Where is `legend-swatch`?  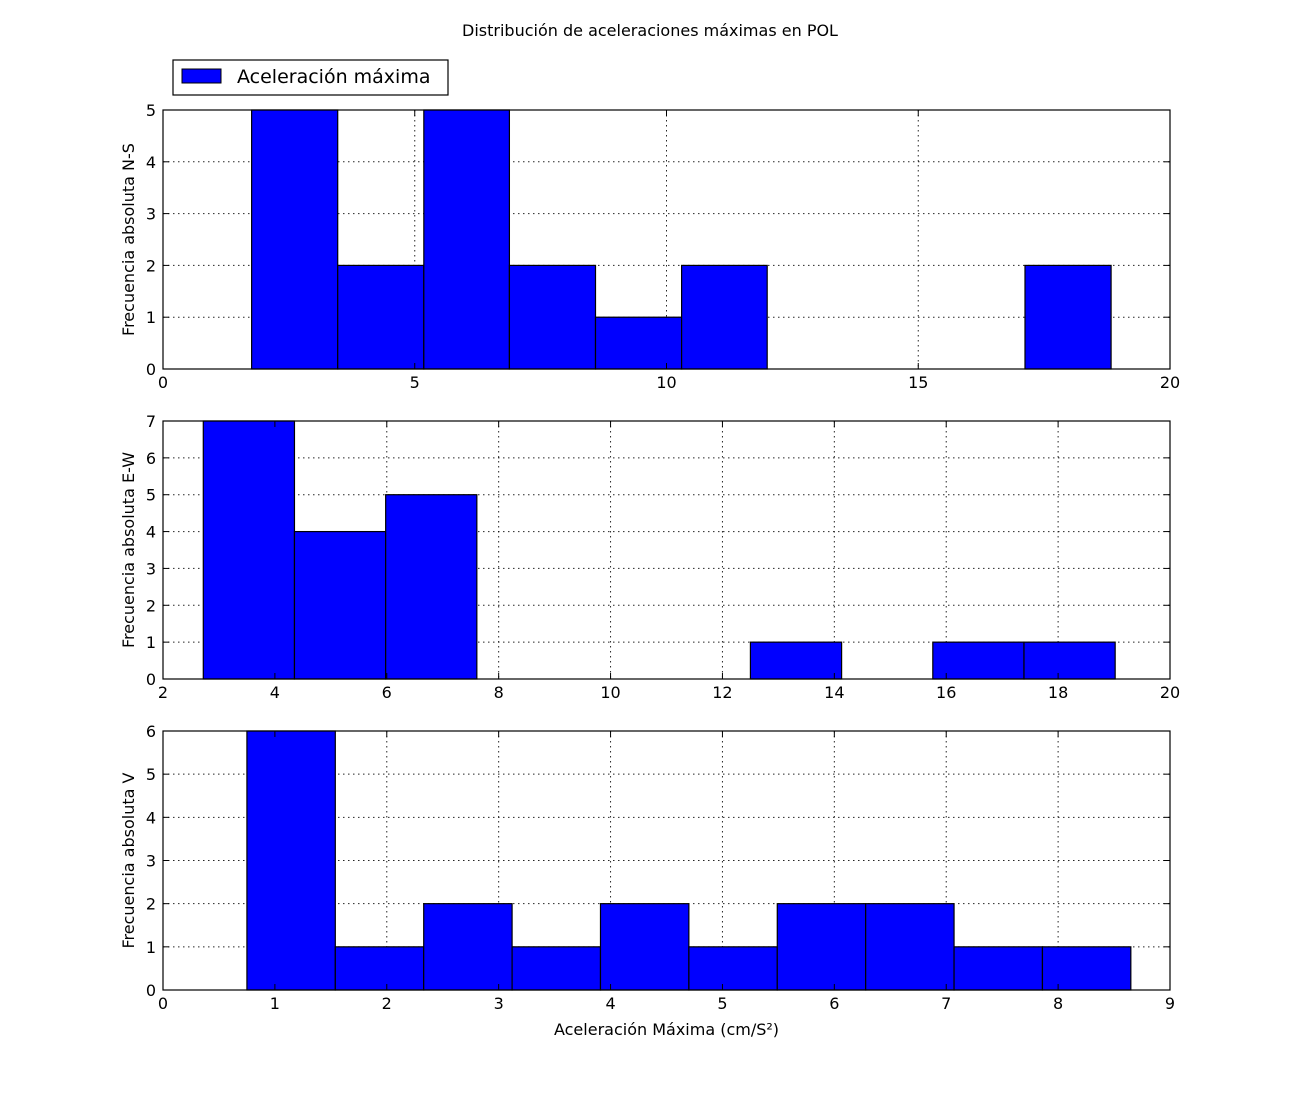
legend-swatch is located at coordinates (201, 76).